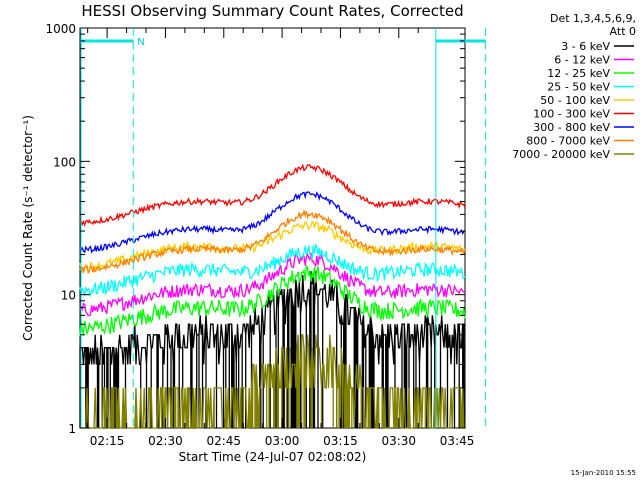  What do you see at coordinates (561, 154) in the screenshot?
I see `legend-label: 7000 - 20000 keV` at bounding box center [561, 154].